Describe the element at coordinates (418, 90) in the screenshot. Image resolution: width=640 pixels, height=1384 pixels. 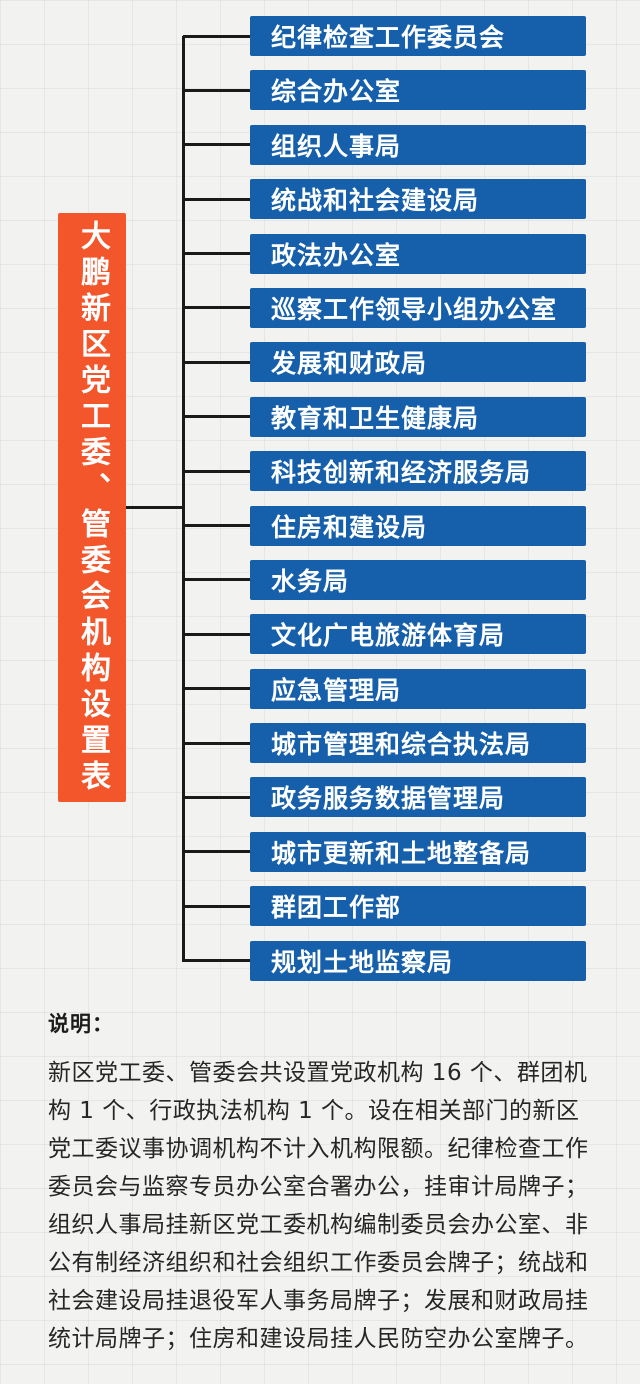
I see `department-box: 综合办公室` at that location.